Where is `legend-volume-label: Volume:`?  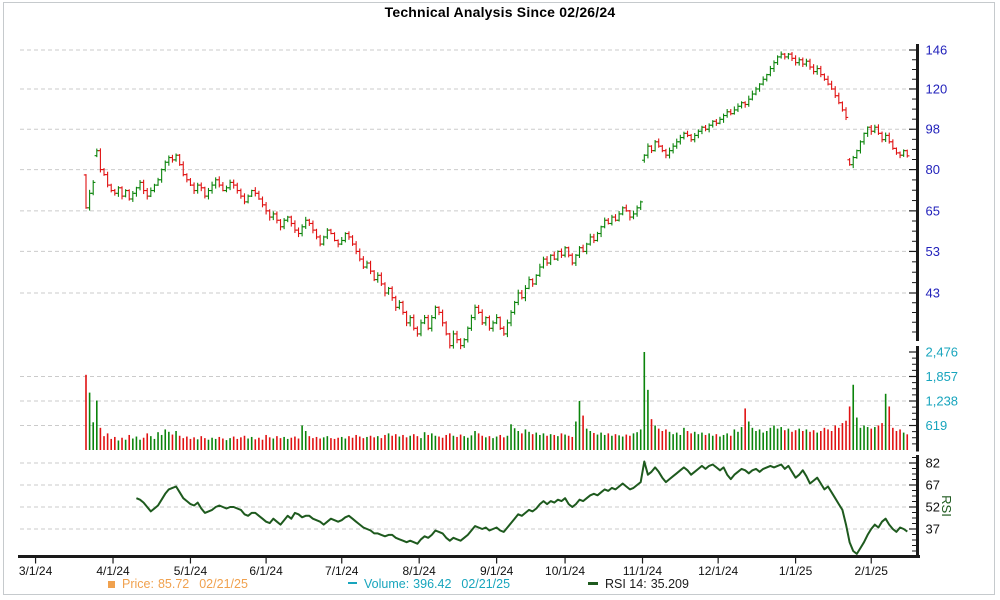
legend-volume-label: Volume: is located at coordinates (387, 584).